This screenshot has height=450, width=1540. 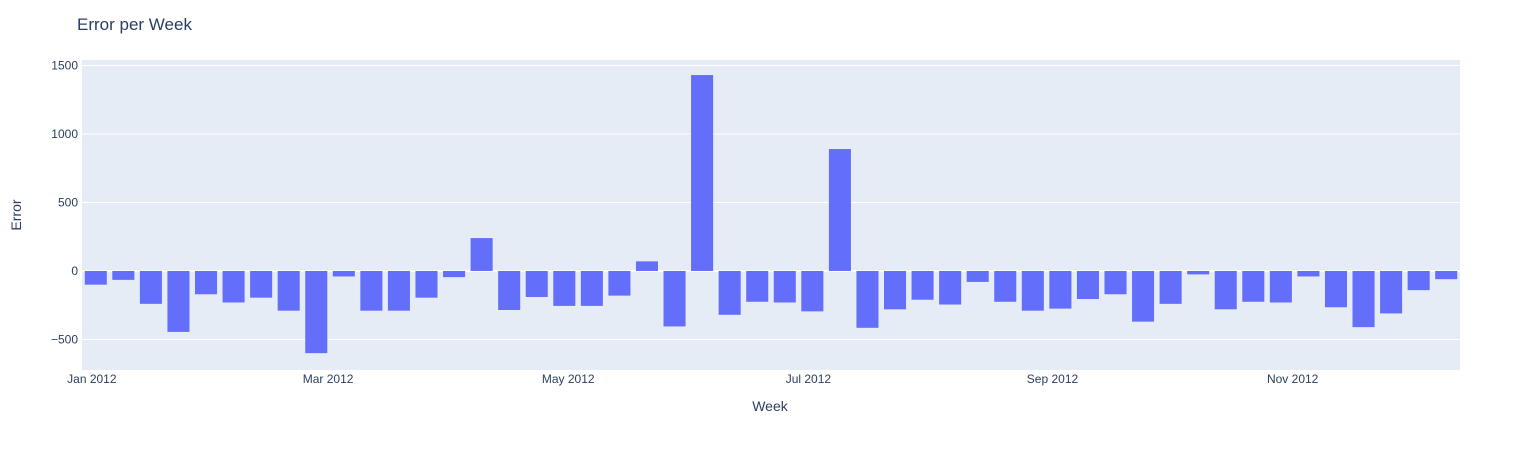 I want to click on x-tick-label: Jan 2012, so click(x=92, y=379).